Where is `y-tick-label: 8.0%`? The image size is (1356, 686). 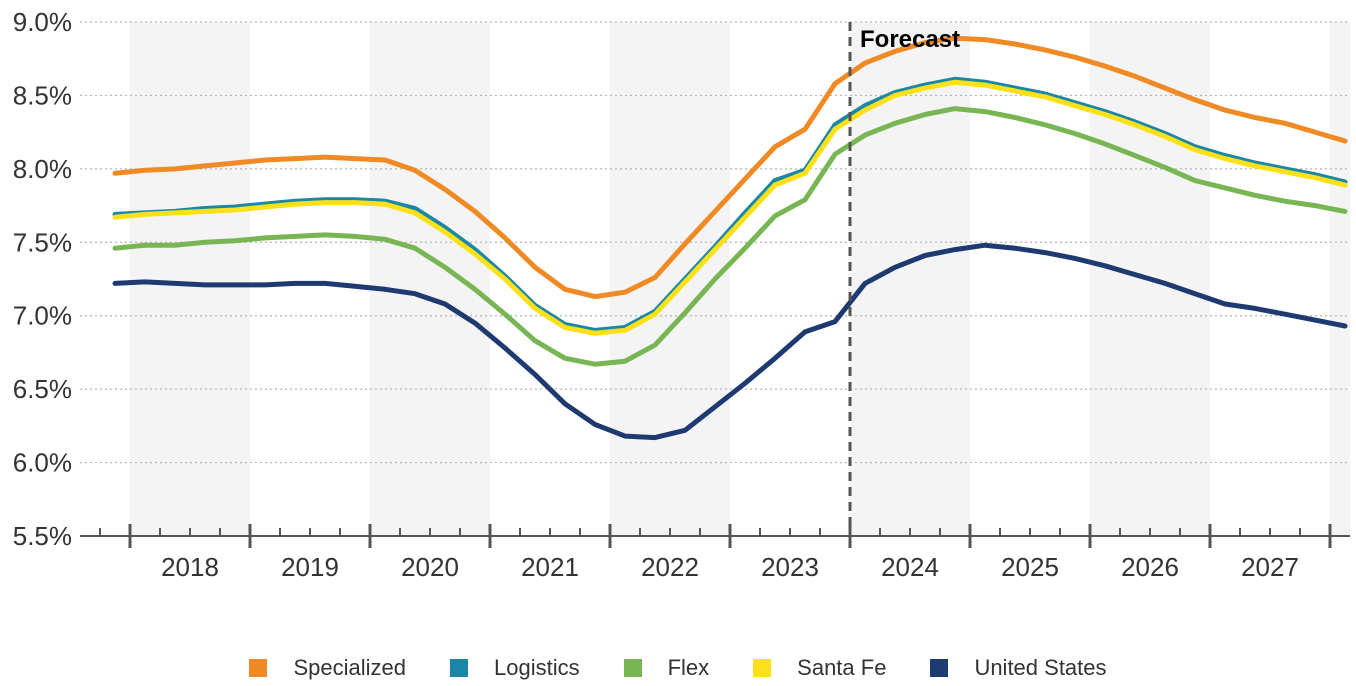 y-tick-label: 8.0% is located at coordinates (42, 169).